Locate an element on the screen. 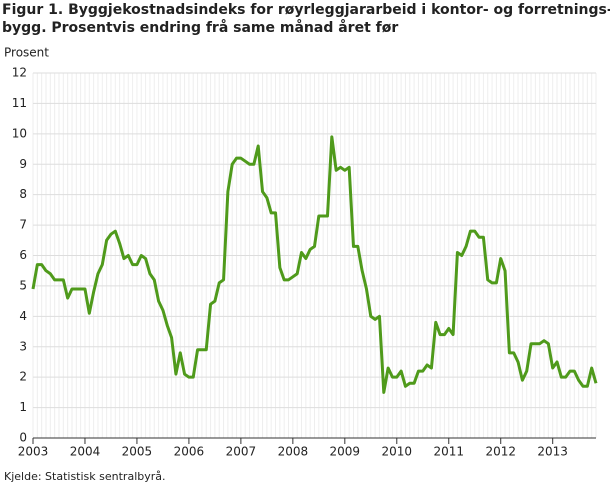 This screenshot has width=610, height=488. x-tick-label: 2012 is located at coordinates (500, 452).